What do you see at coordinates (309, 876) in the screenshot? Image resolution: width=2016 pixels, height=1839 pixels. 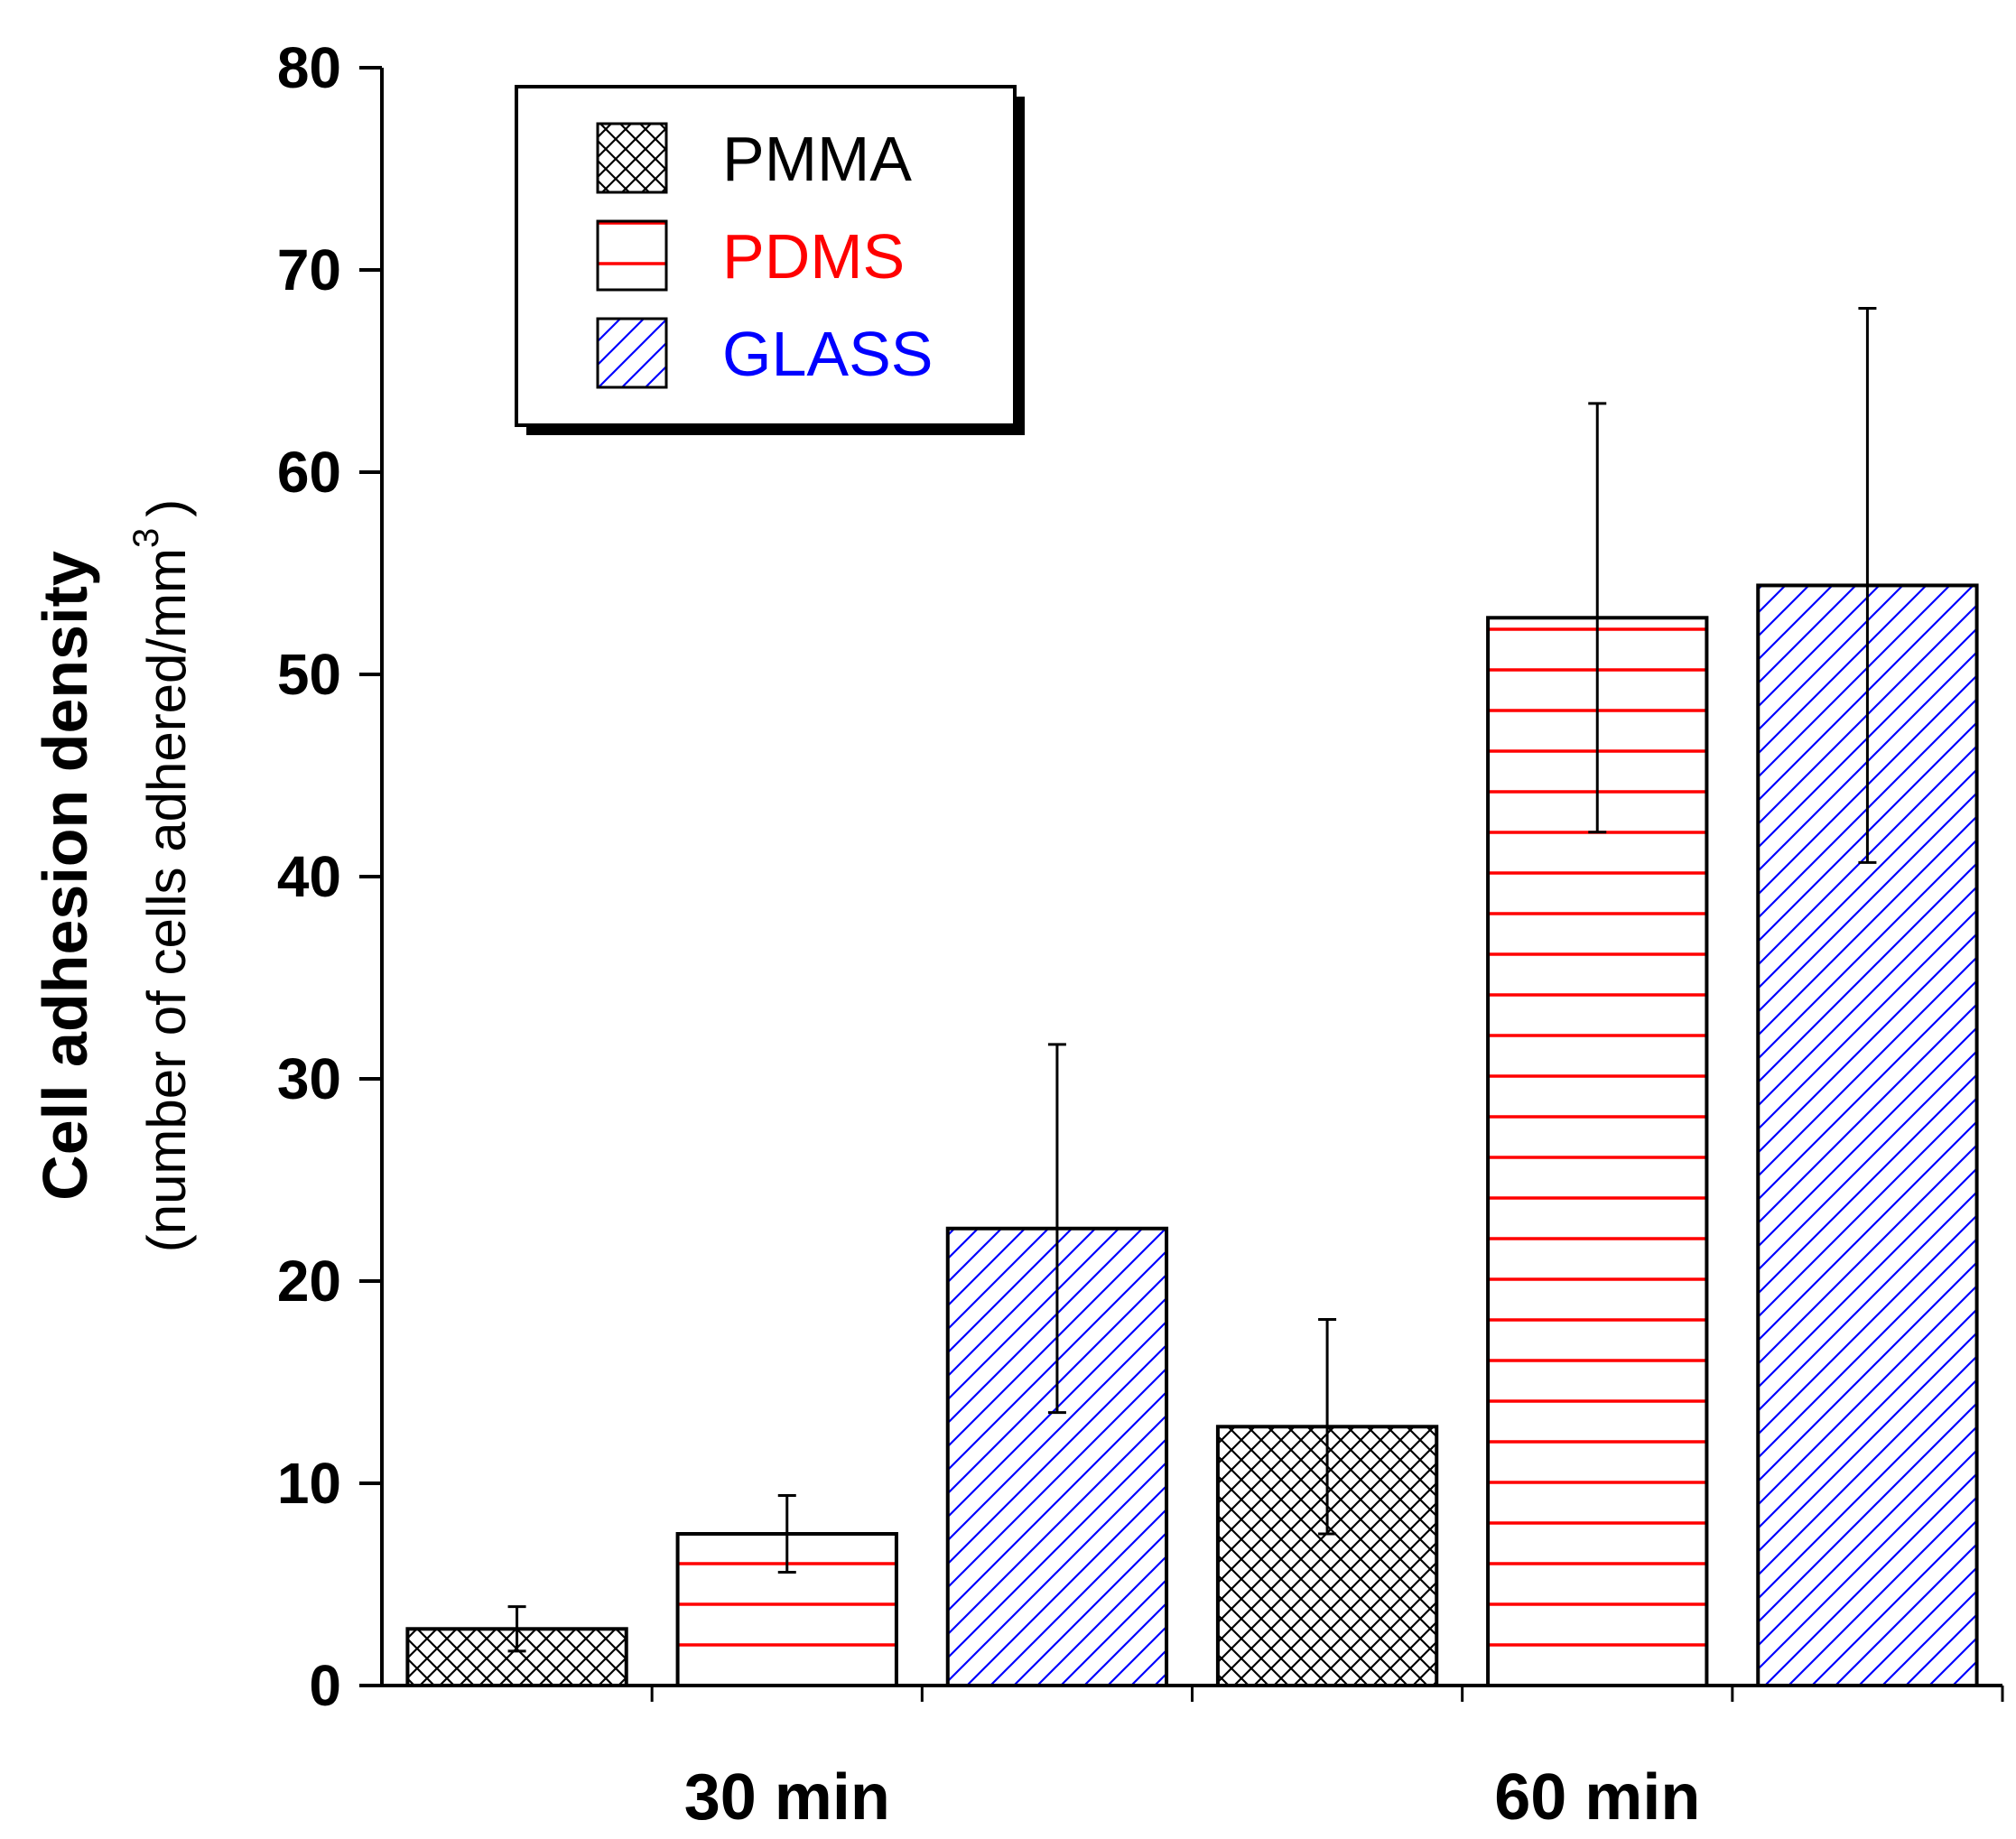 I see `y-tick-label-40: 40` at bounding box center [309, 876].